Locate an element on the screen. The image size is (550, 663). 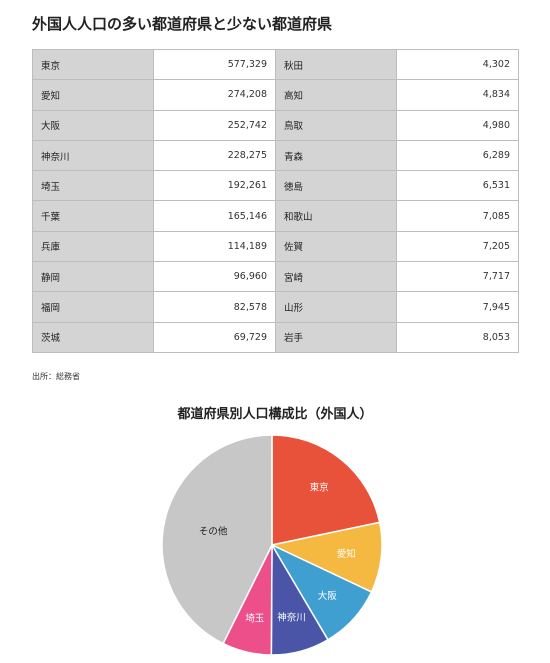
top-prefecture-name: 埼玉 is located at coordinates (93, 186).